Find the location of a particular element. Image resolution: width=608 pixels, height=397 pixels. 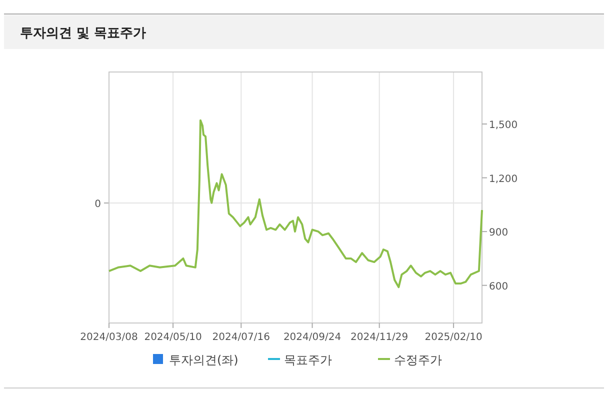

legend-label: 투자의견(좌) is located at coordinates (203, 360).